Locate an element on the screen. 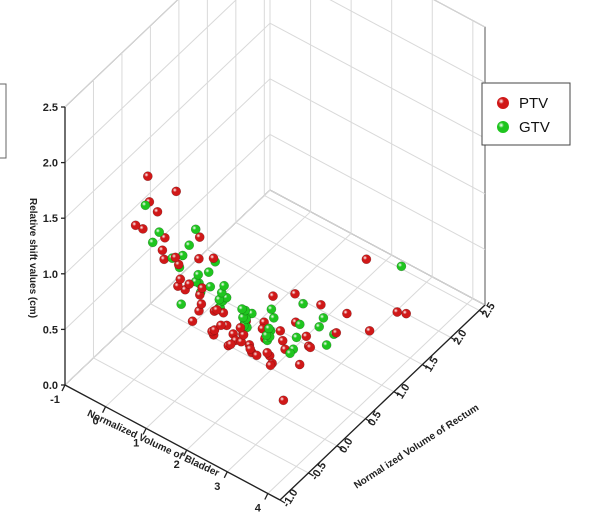 This screenshot has height=522, width=615. z-tick-label: 0.5 is located at coordinates (50, 330).